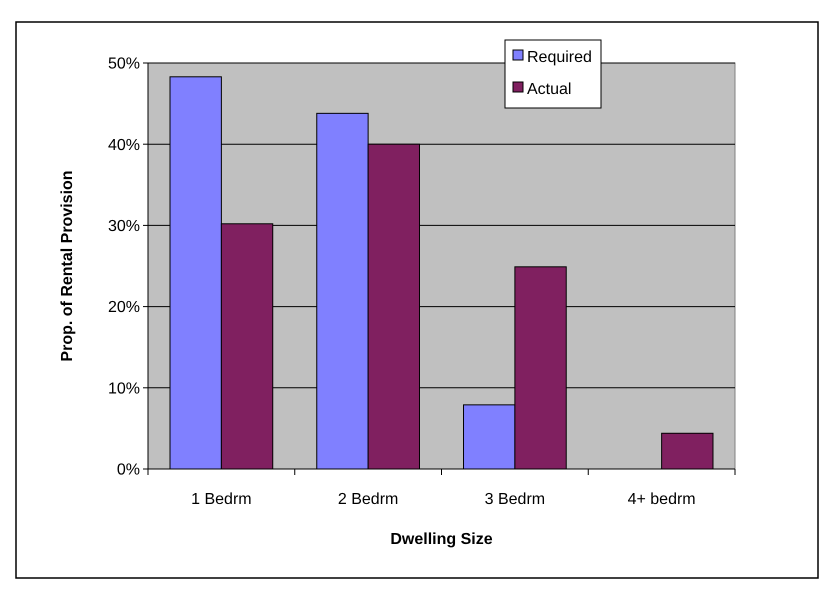 Image resolution: width=833 pixels, height=592 pixels. Describe the element at coordinates (515, 499) in the screenshot. I see `x-tick-label: 3 Bedrm` at that location.